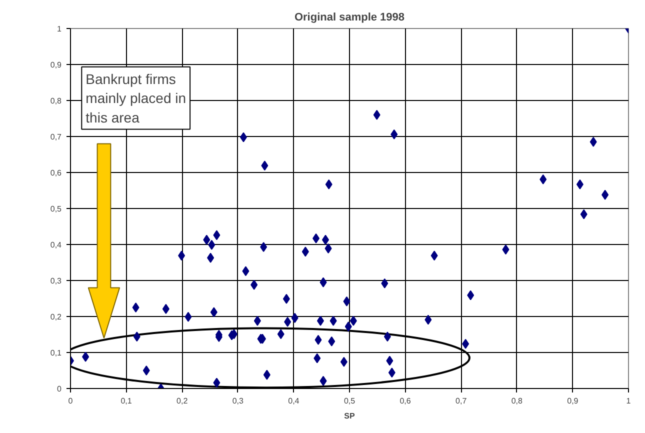  I want to click on x-tick-label: 0, so click(71, 401).